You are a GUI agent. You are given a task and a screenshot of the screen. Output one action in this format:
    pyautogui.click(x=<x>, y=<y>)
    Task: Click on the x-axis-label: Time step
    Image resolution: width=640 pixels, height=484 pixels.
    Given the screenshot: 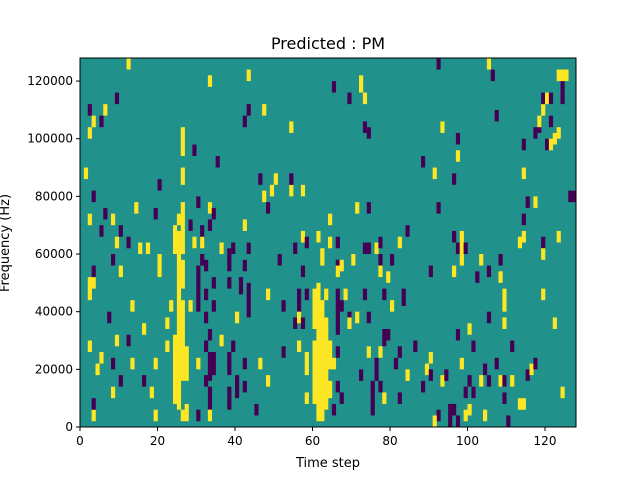 What is the action you would take?
    pyautogui.click(x=327, y=463)
    